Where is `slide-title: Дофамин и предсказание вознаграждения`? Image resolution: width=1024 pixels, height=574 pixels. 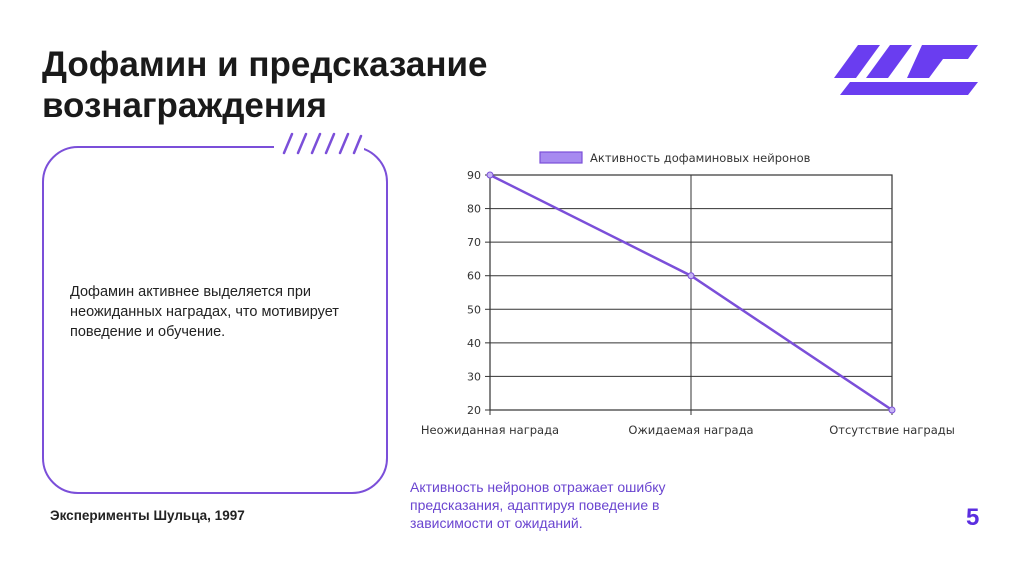
slide-title: Дофамин и предсказание вознаграждения is located at coordinates (265, 85).